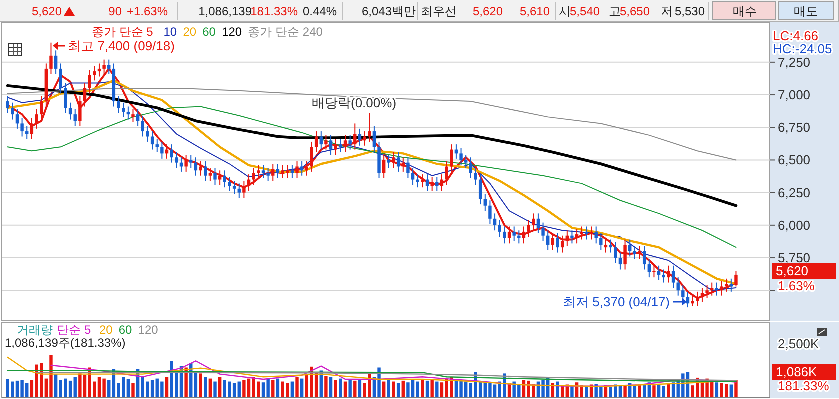 The height and width of the screenshot is (399, 839). What do you see at coordinates (745, 11) in the screenshot?
I see `text: 매수` at bounding box center [745, 11].